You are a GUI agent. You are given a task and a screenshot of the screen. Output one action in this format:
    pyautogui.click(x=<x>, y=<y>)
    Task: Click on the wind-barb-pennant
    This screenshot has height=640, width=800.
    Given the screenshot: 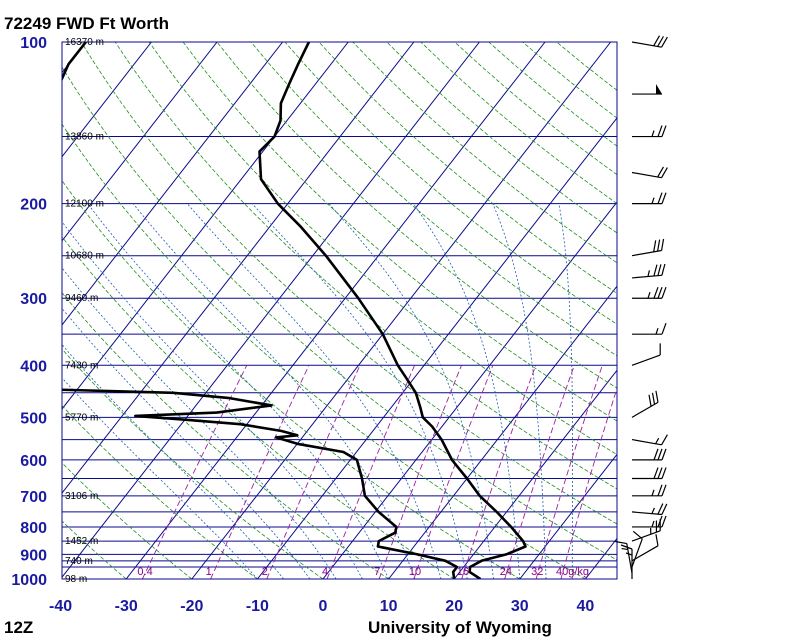 What is the action you would take?
    pyautogui.click(x=659, y=89)
    